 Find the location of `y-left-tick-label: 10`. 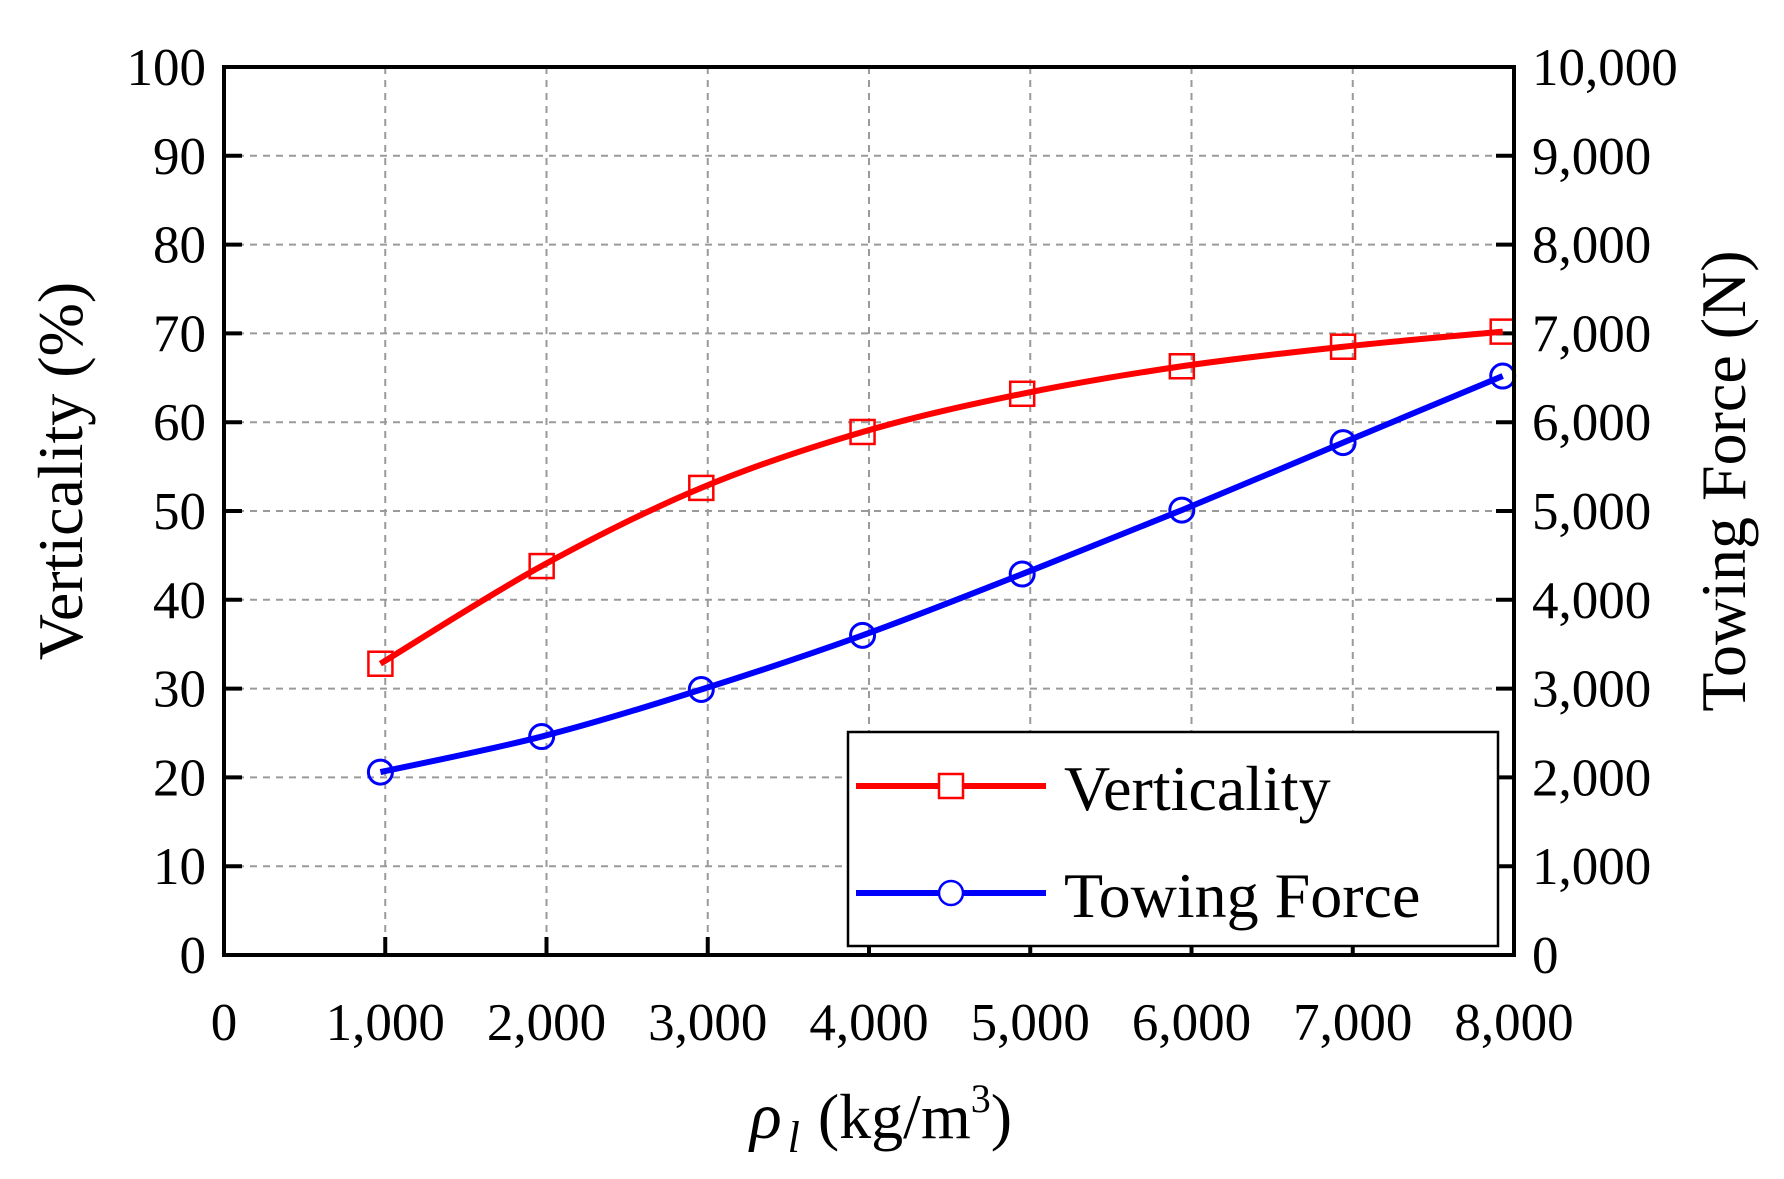

y-left-tick-label: 10 is located at coordinates (179, 867).